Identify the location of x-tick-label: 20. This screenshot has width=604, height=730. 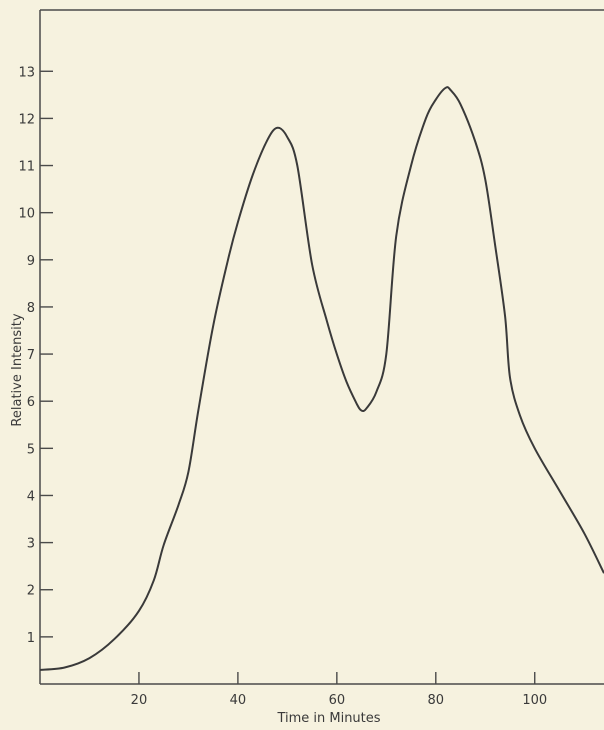
(139, 700).